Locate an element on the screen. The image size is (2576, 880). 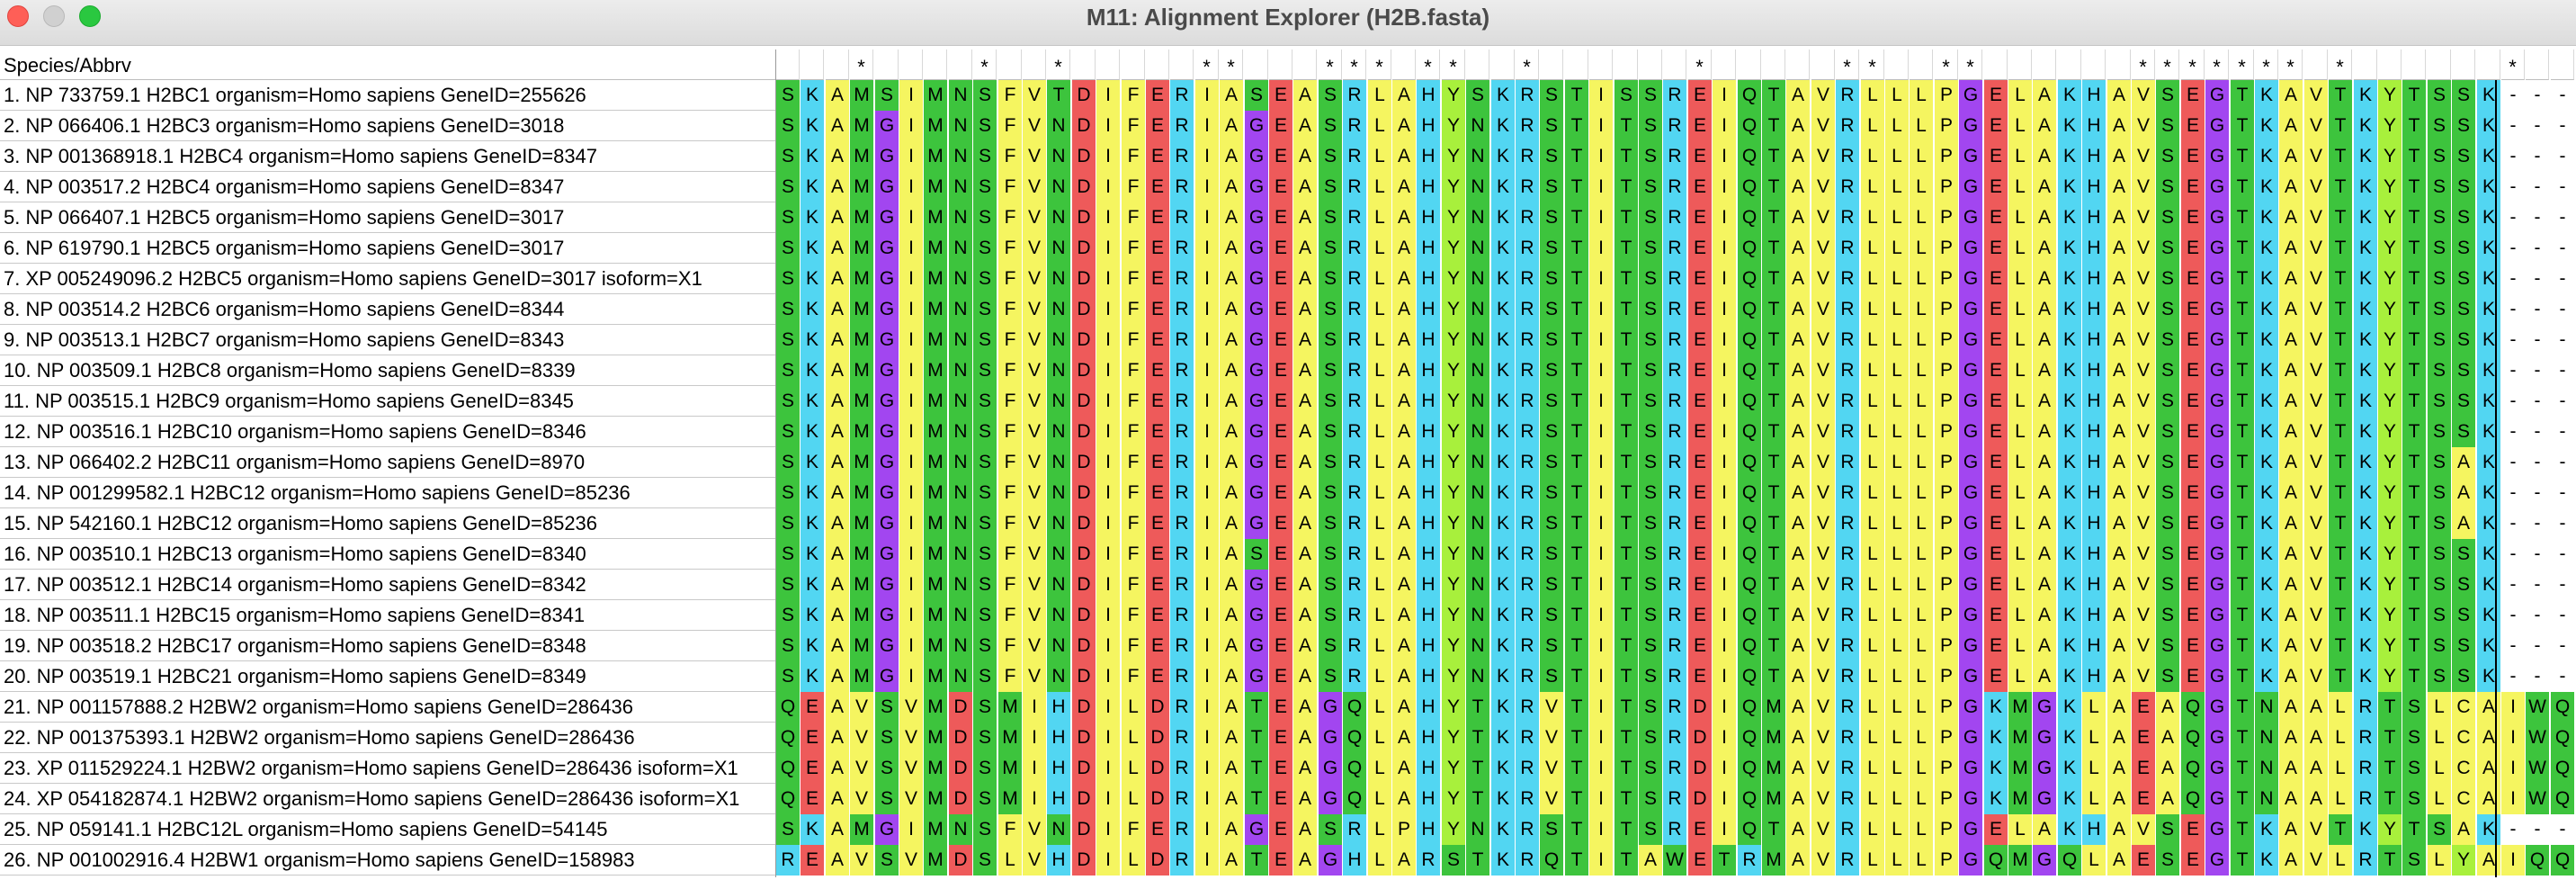
residue-cell: D is located at coordinates (1084, 738).